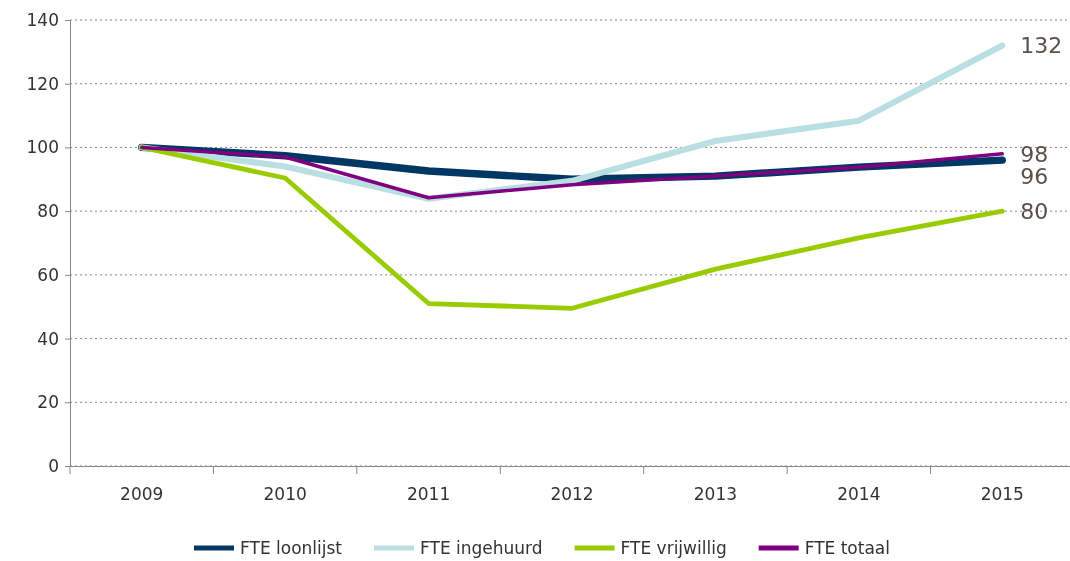 Image resolution: width=1070 pixels, height=561 pixels. What do you see at coordinates (428, 494) in the screenshot?
I see `x-tick-label: 2011` at bounding box center [428, 494].